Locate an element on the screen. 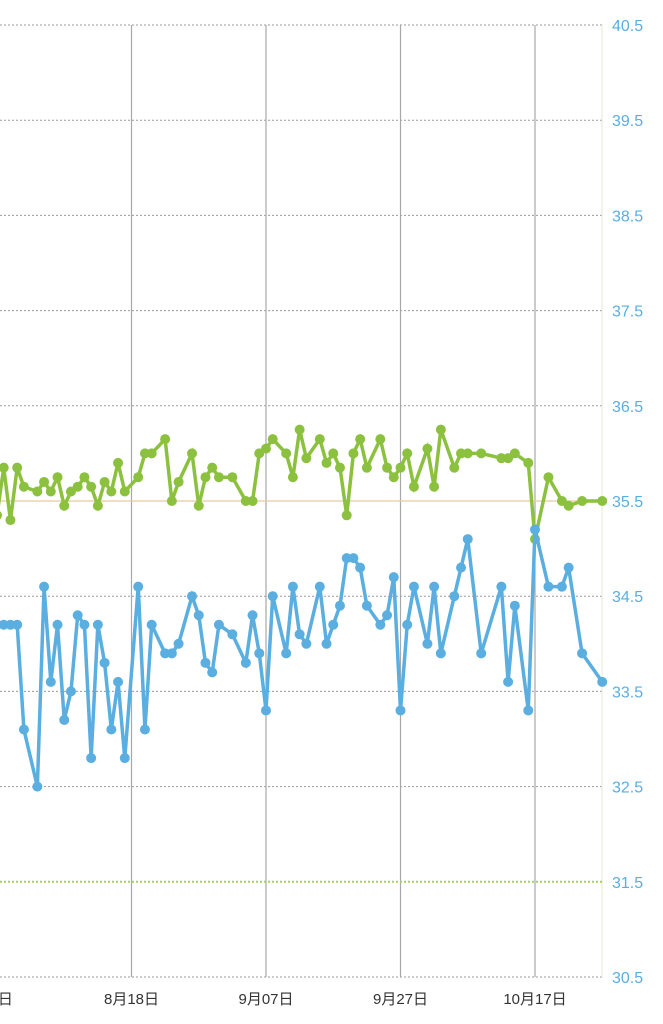  y-tick-label: 39.5 is located at coordinates (627, 121).